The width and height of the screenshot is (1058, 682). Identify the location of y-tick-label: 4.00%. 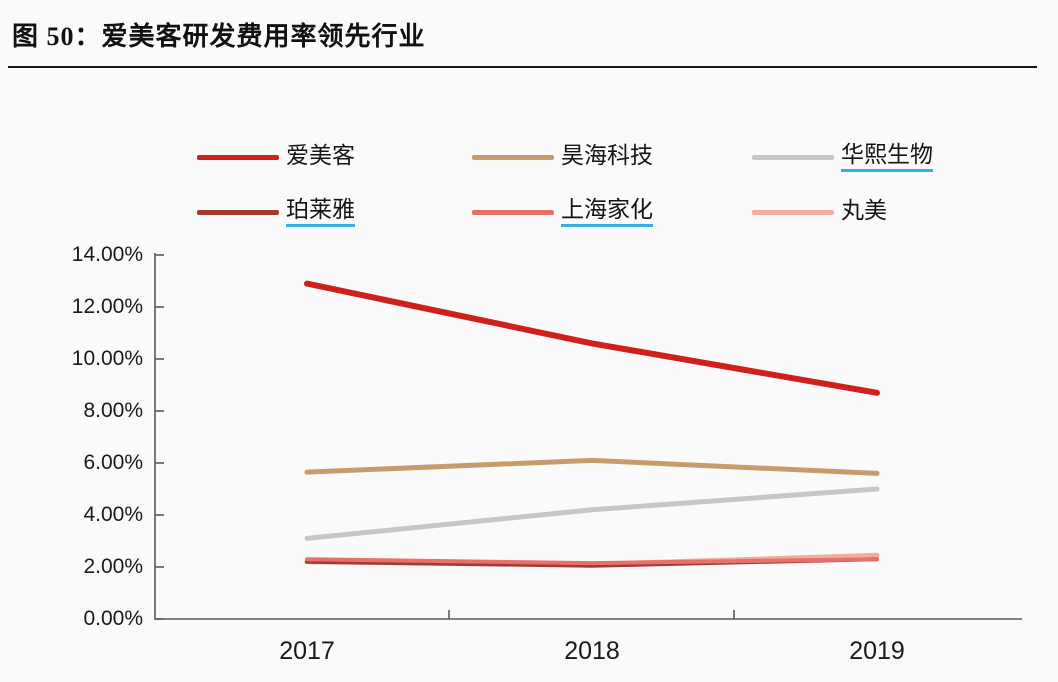
(113, 514).